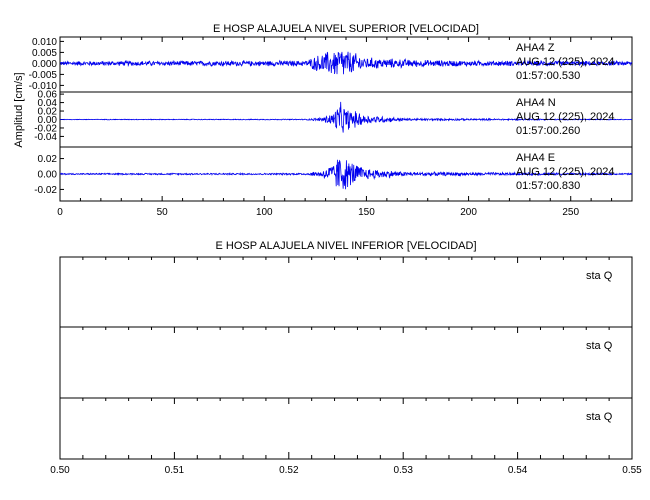 This screenshot has width=650, height=500. Describe the element at coordinates (570, 212) in the screenshot. I see `x-tick-label: 250` at that location.